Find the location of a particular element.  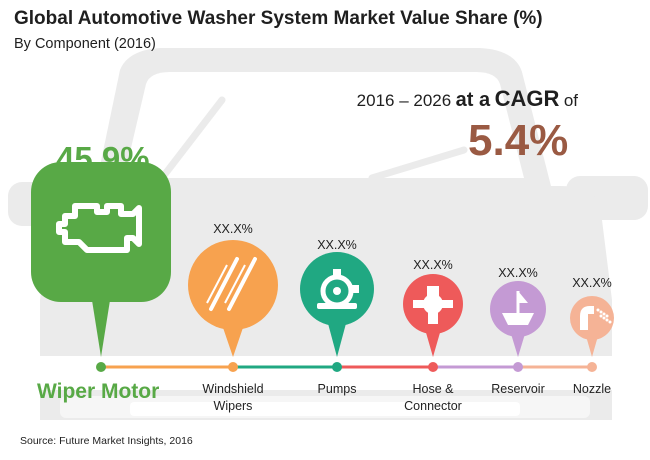

wiper-motor-label: Wiper Motor is located at coordinates (98, 391).